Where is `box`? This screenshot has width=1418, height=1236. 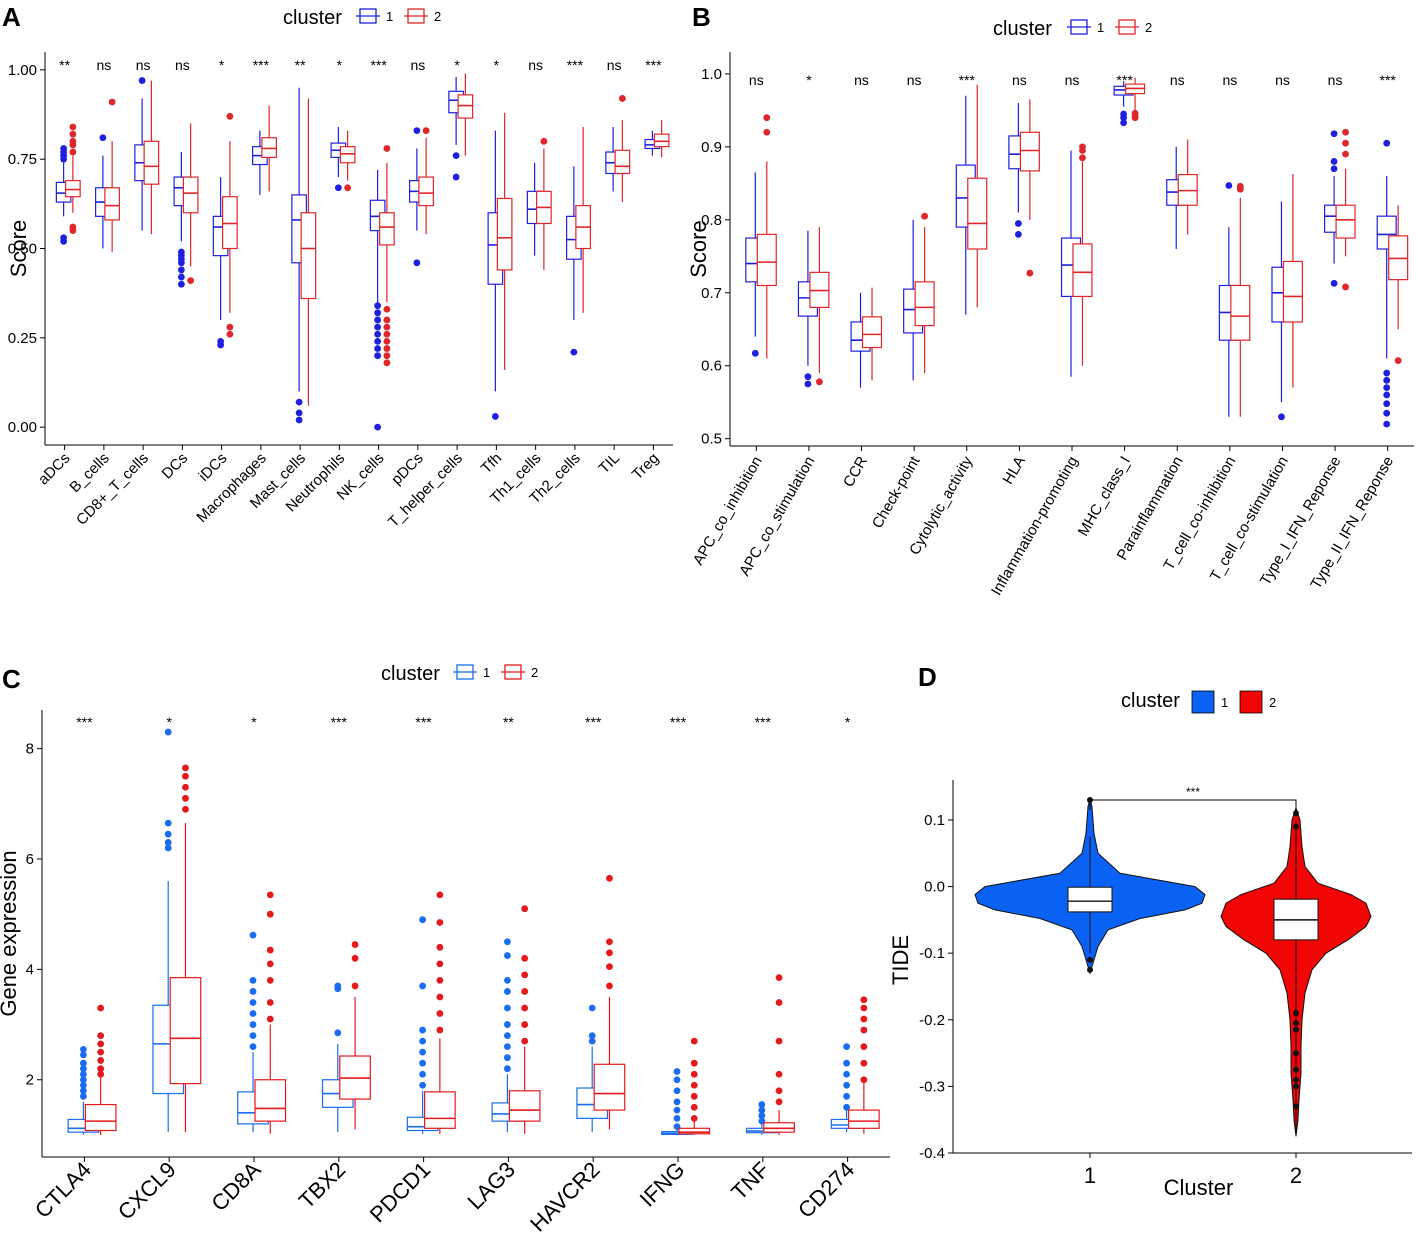 box is located at coordinates (1090, 899).